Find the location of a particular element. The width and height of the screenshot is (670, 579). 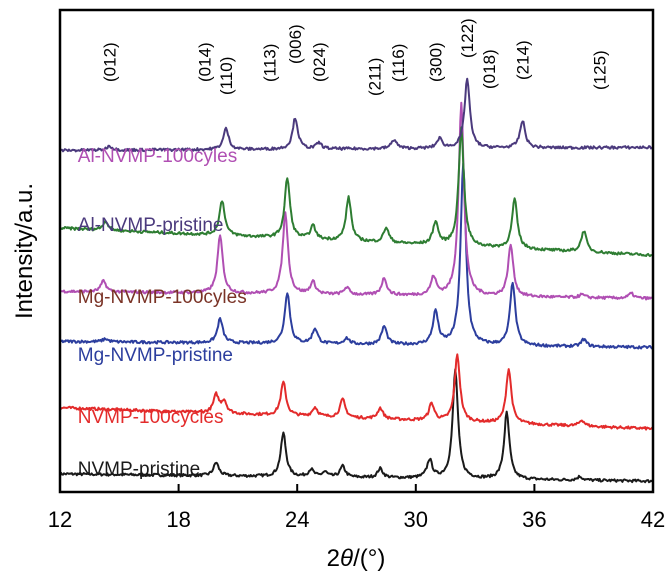

x-axis-ticks: 12 18 24 30 36 42 is located at coordinates (356, 508).